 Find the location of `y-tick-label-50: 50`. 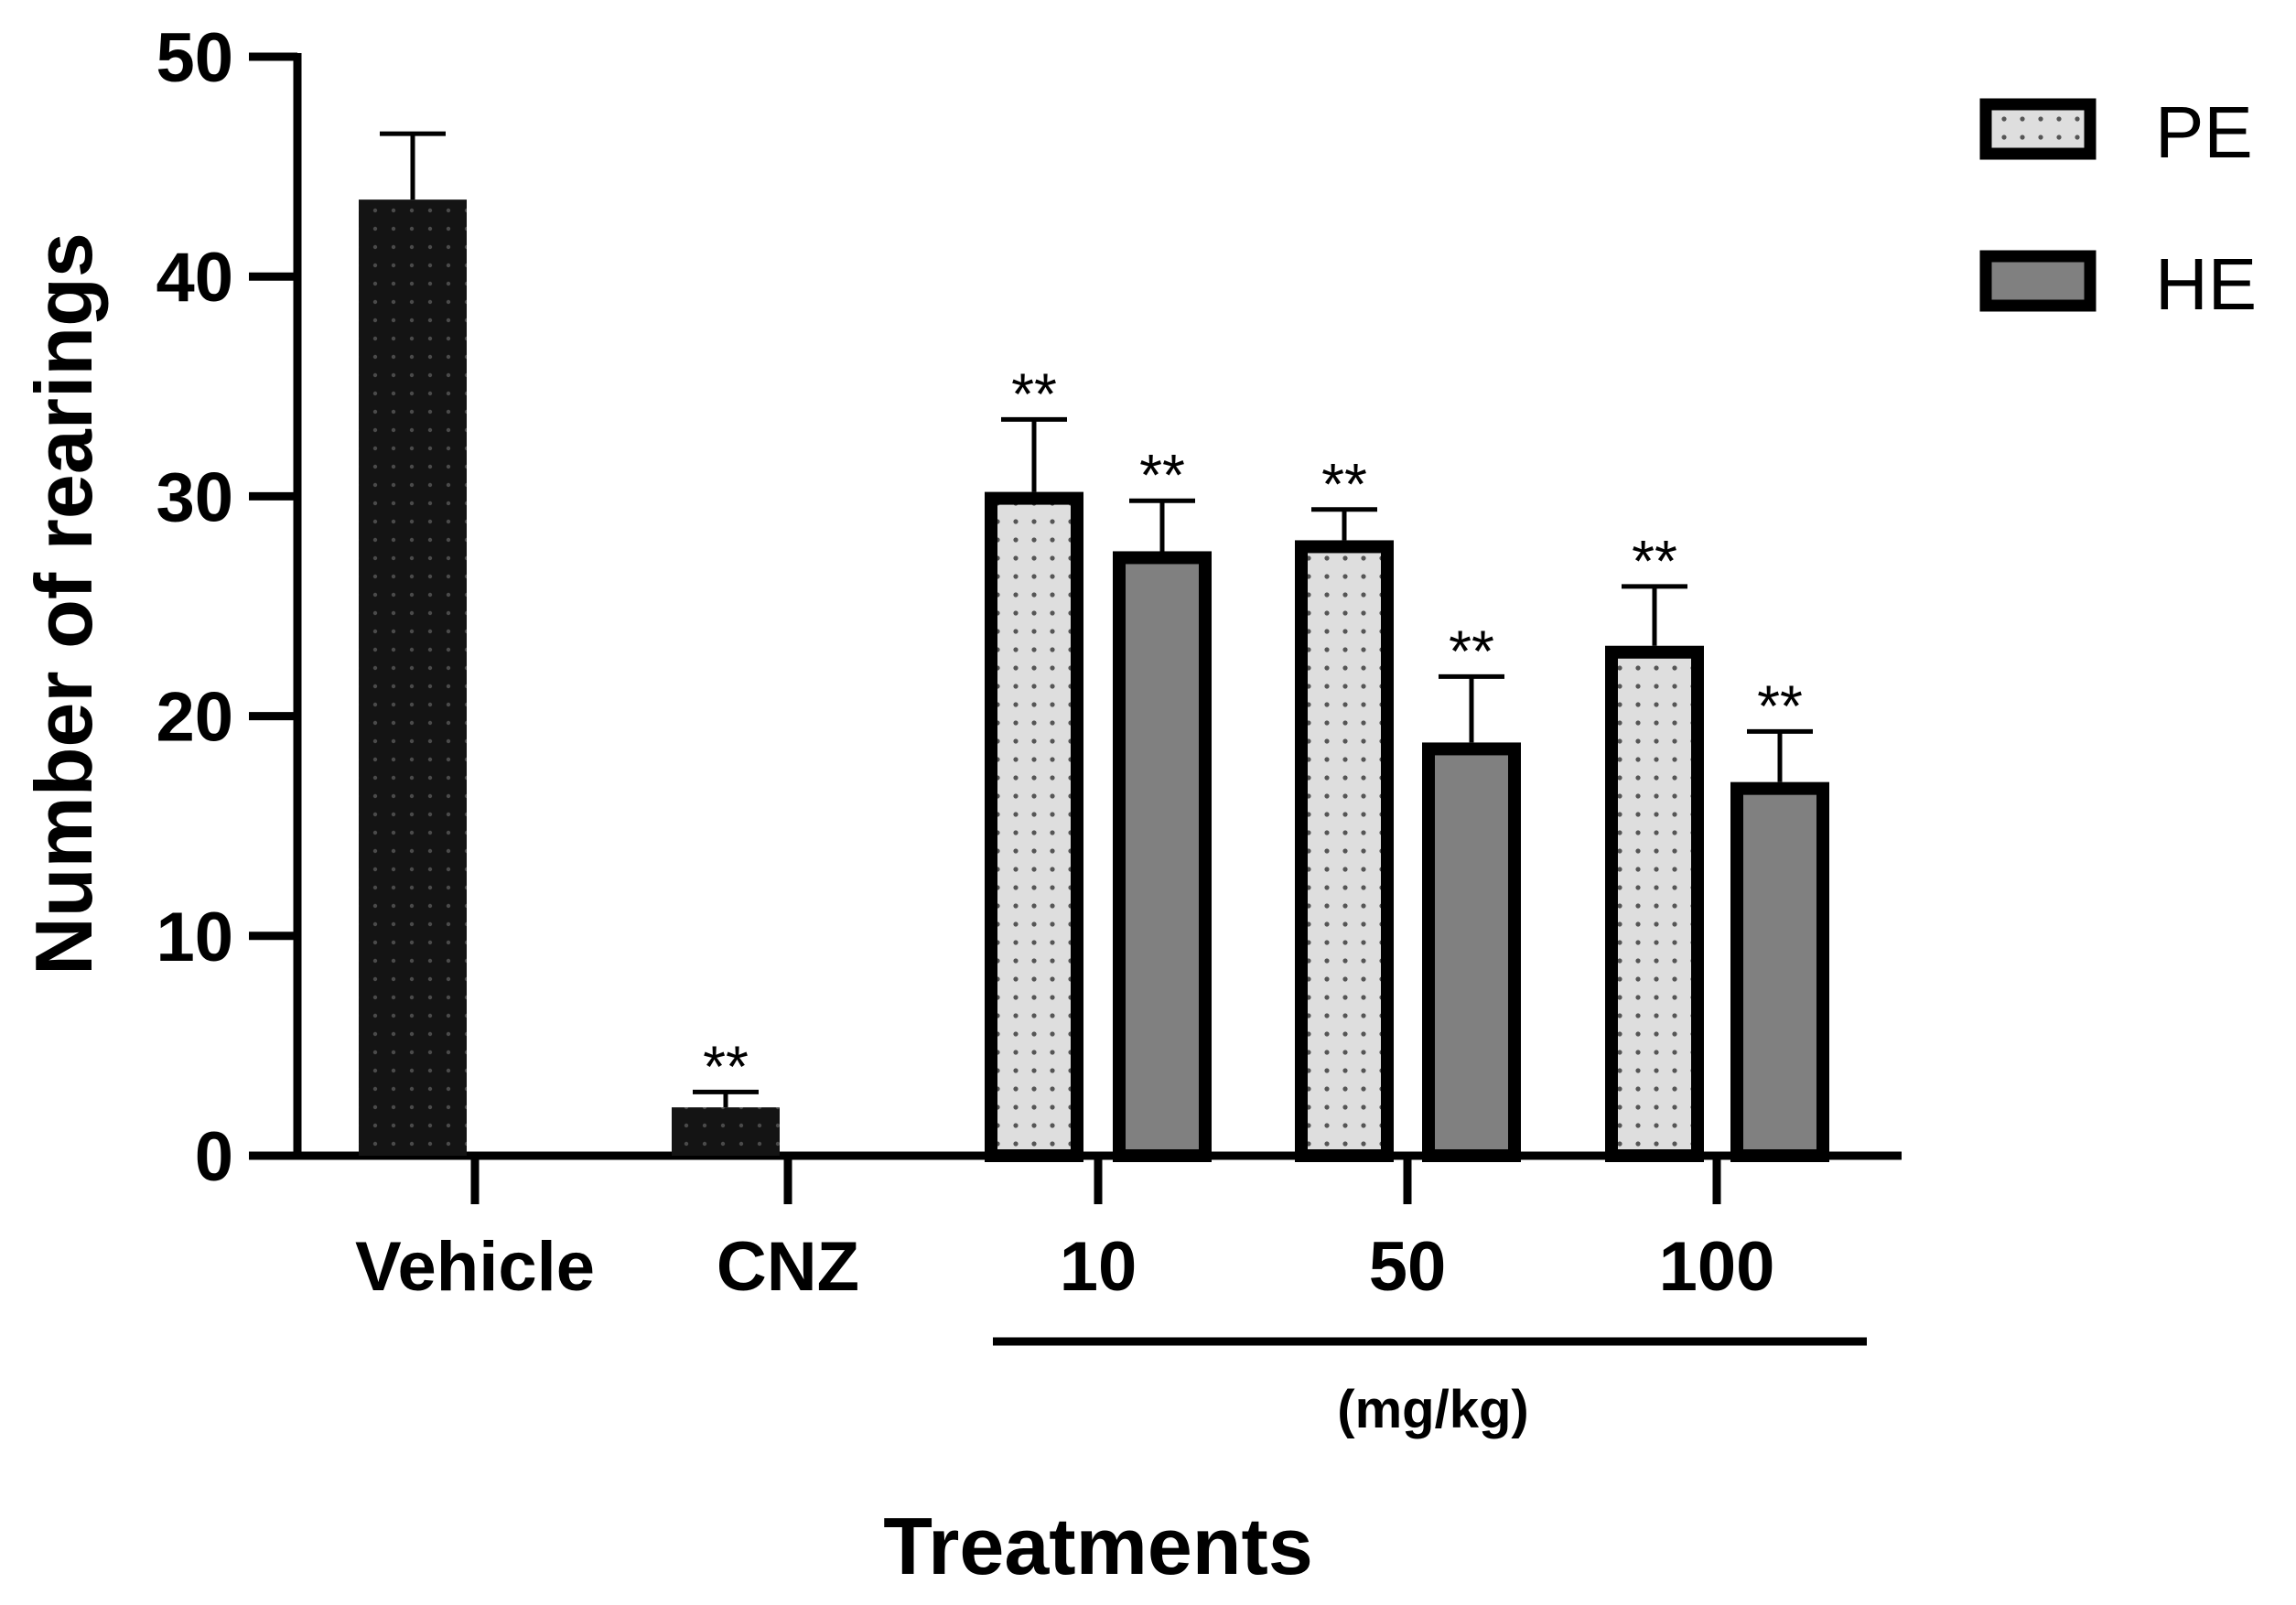

y-tick-label-50: 50 is located at coordinates (195, 58).